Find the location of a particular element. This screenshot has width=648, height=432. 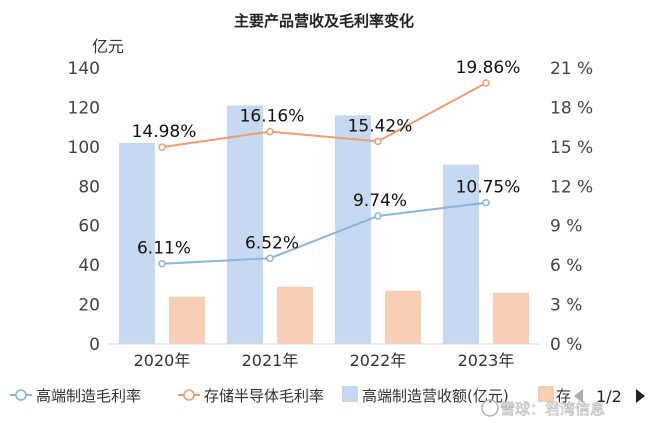

y-right-tick-label: 18 % is located at coordinates (571, 108).